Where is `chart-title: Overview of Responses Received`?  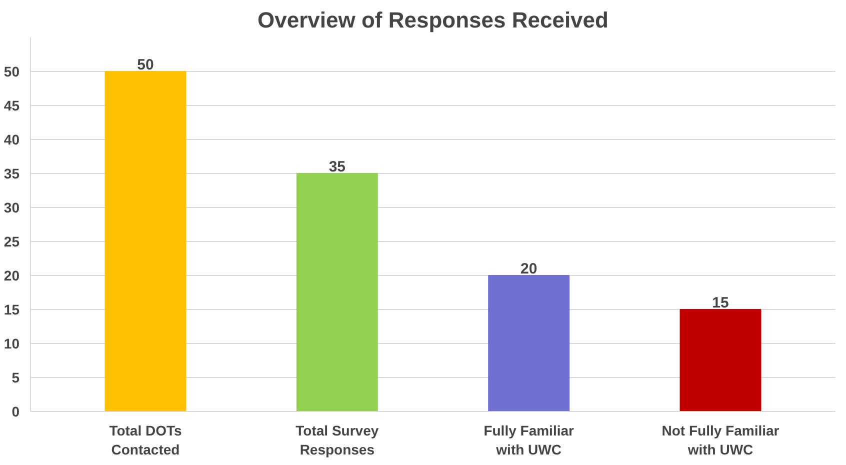 chart-title: Overview of Responses Received is located at coordinates (433, 20).